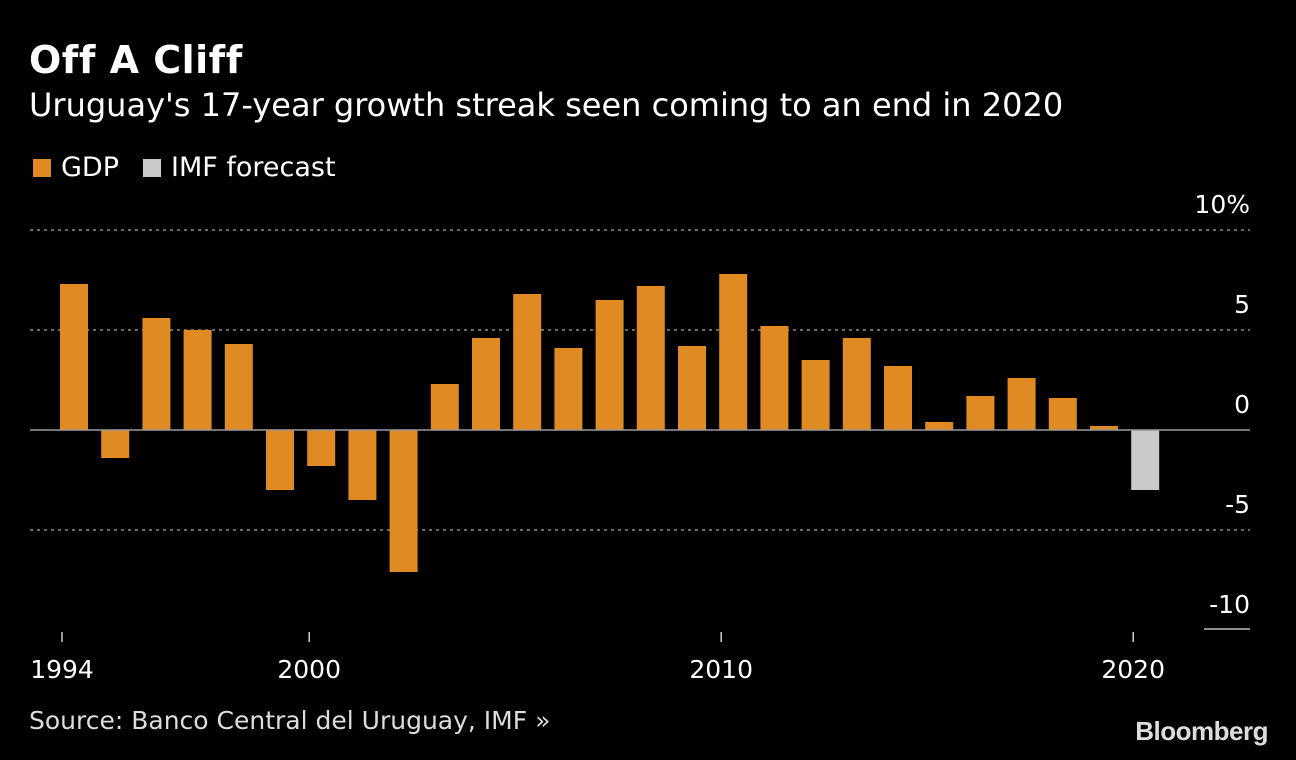 This screenshot has height=760, width=1296. I want to click on bar-gdp-1994, so click(74, 357).